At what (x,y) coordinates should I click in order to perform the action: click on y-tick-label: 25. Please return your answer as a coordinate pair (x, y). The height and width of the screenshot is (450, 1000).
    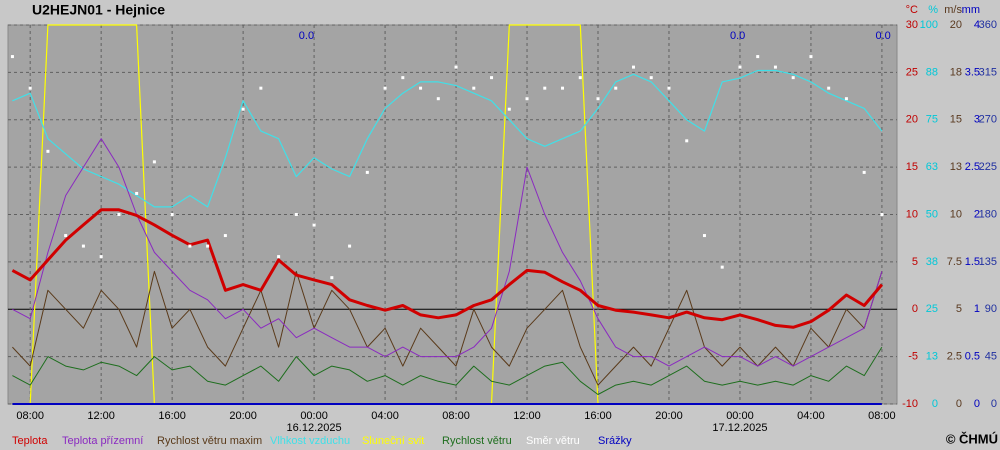
    Looking at the image, I should click on (912, 72).